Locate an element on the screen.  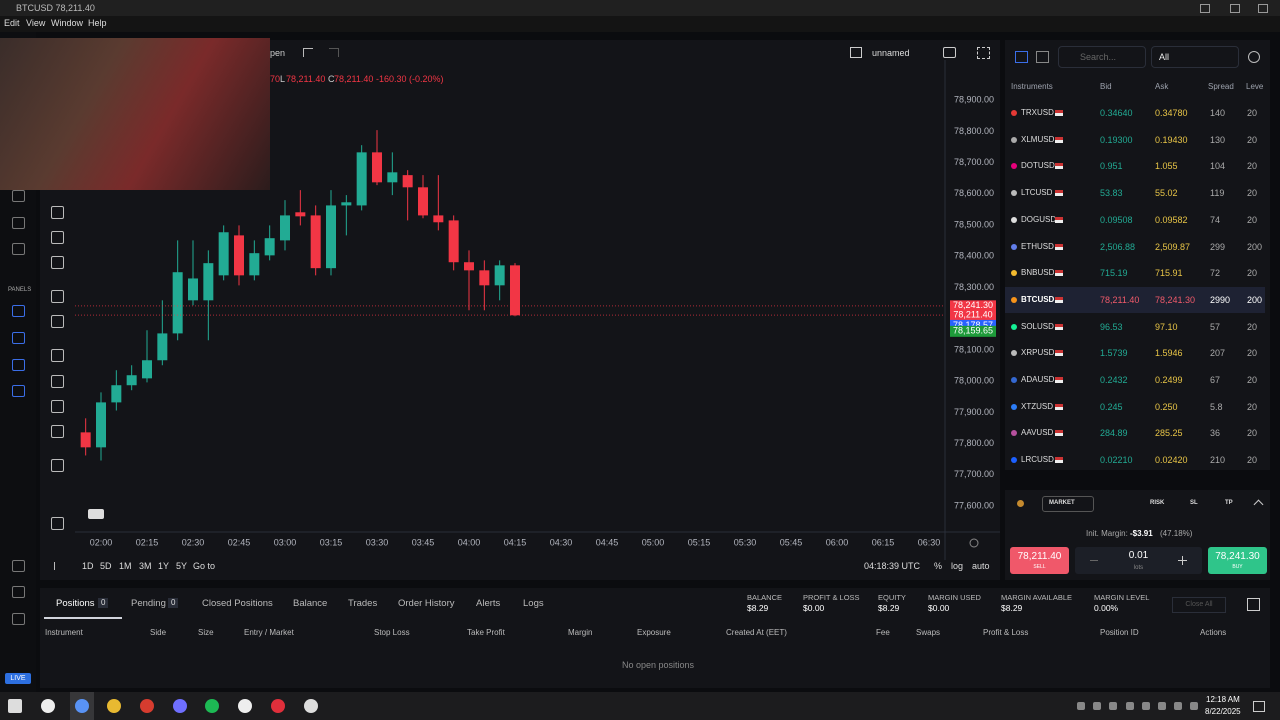
instrument-symbol: XRPUSD is located at coordinates (1038, 353).